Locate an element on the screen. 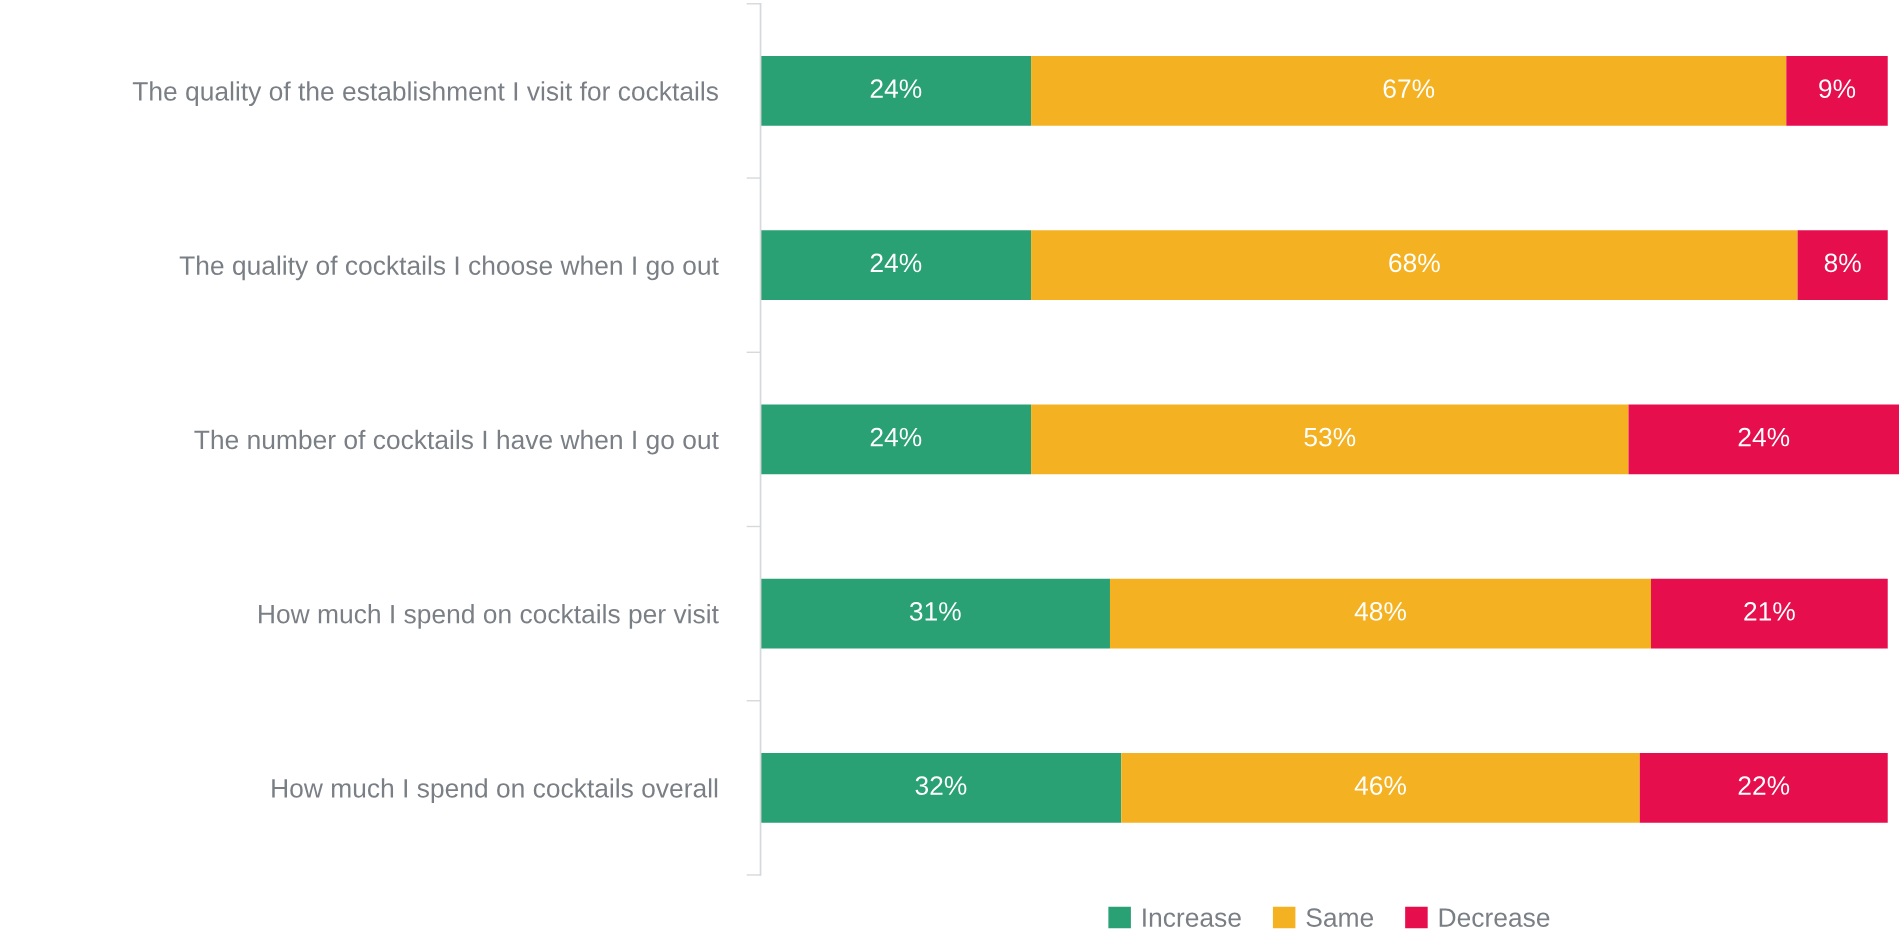 Image resolution: width=1899 pixels, height=949 pixels. data-label: 48% is located at coordinates (1380, 611).